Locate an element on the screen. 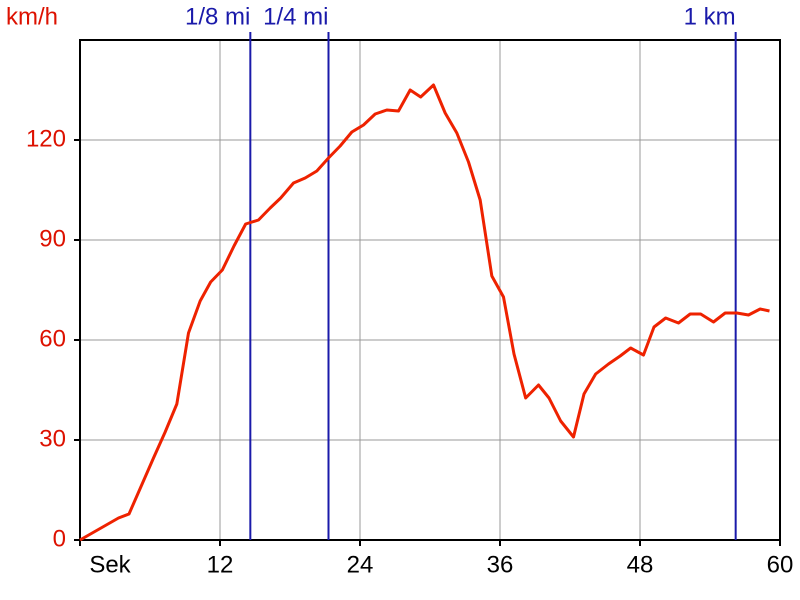 This screenshot has width=800, height=600. distance-marker-label: 1/4 mi is located at coordinates (295, 16).